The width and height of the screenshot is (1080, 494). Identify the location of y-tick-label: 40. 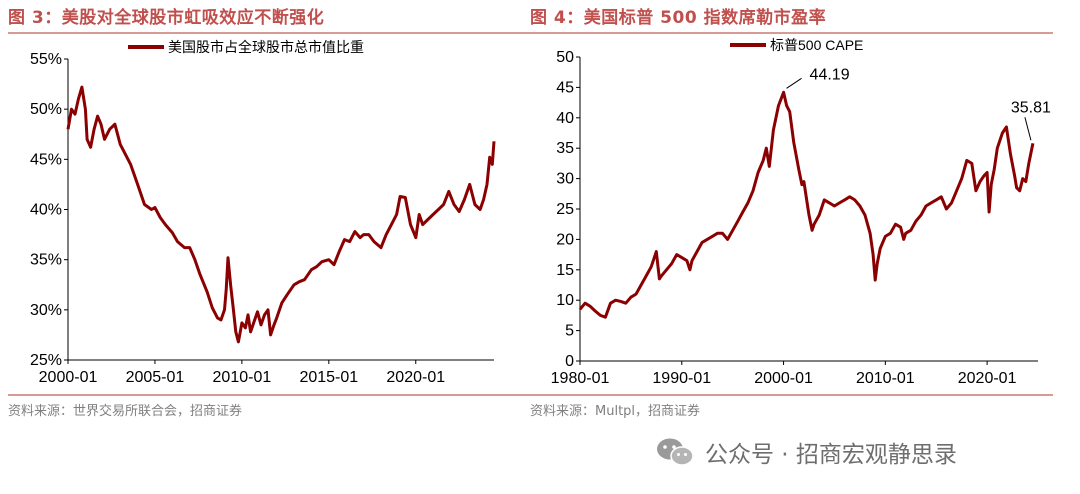
(565, 118).